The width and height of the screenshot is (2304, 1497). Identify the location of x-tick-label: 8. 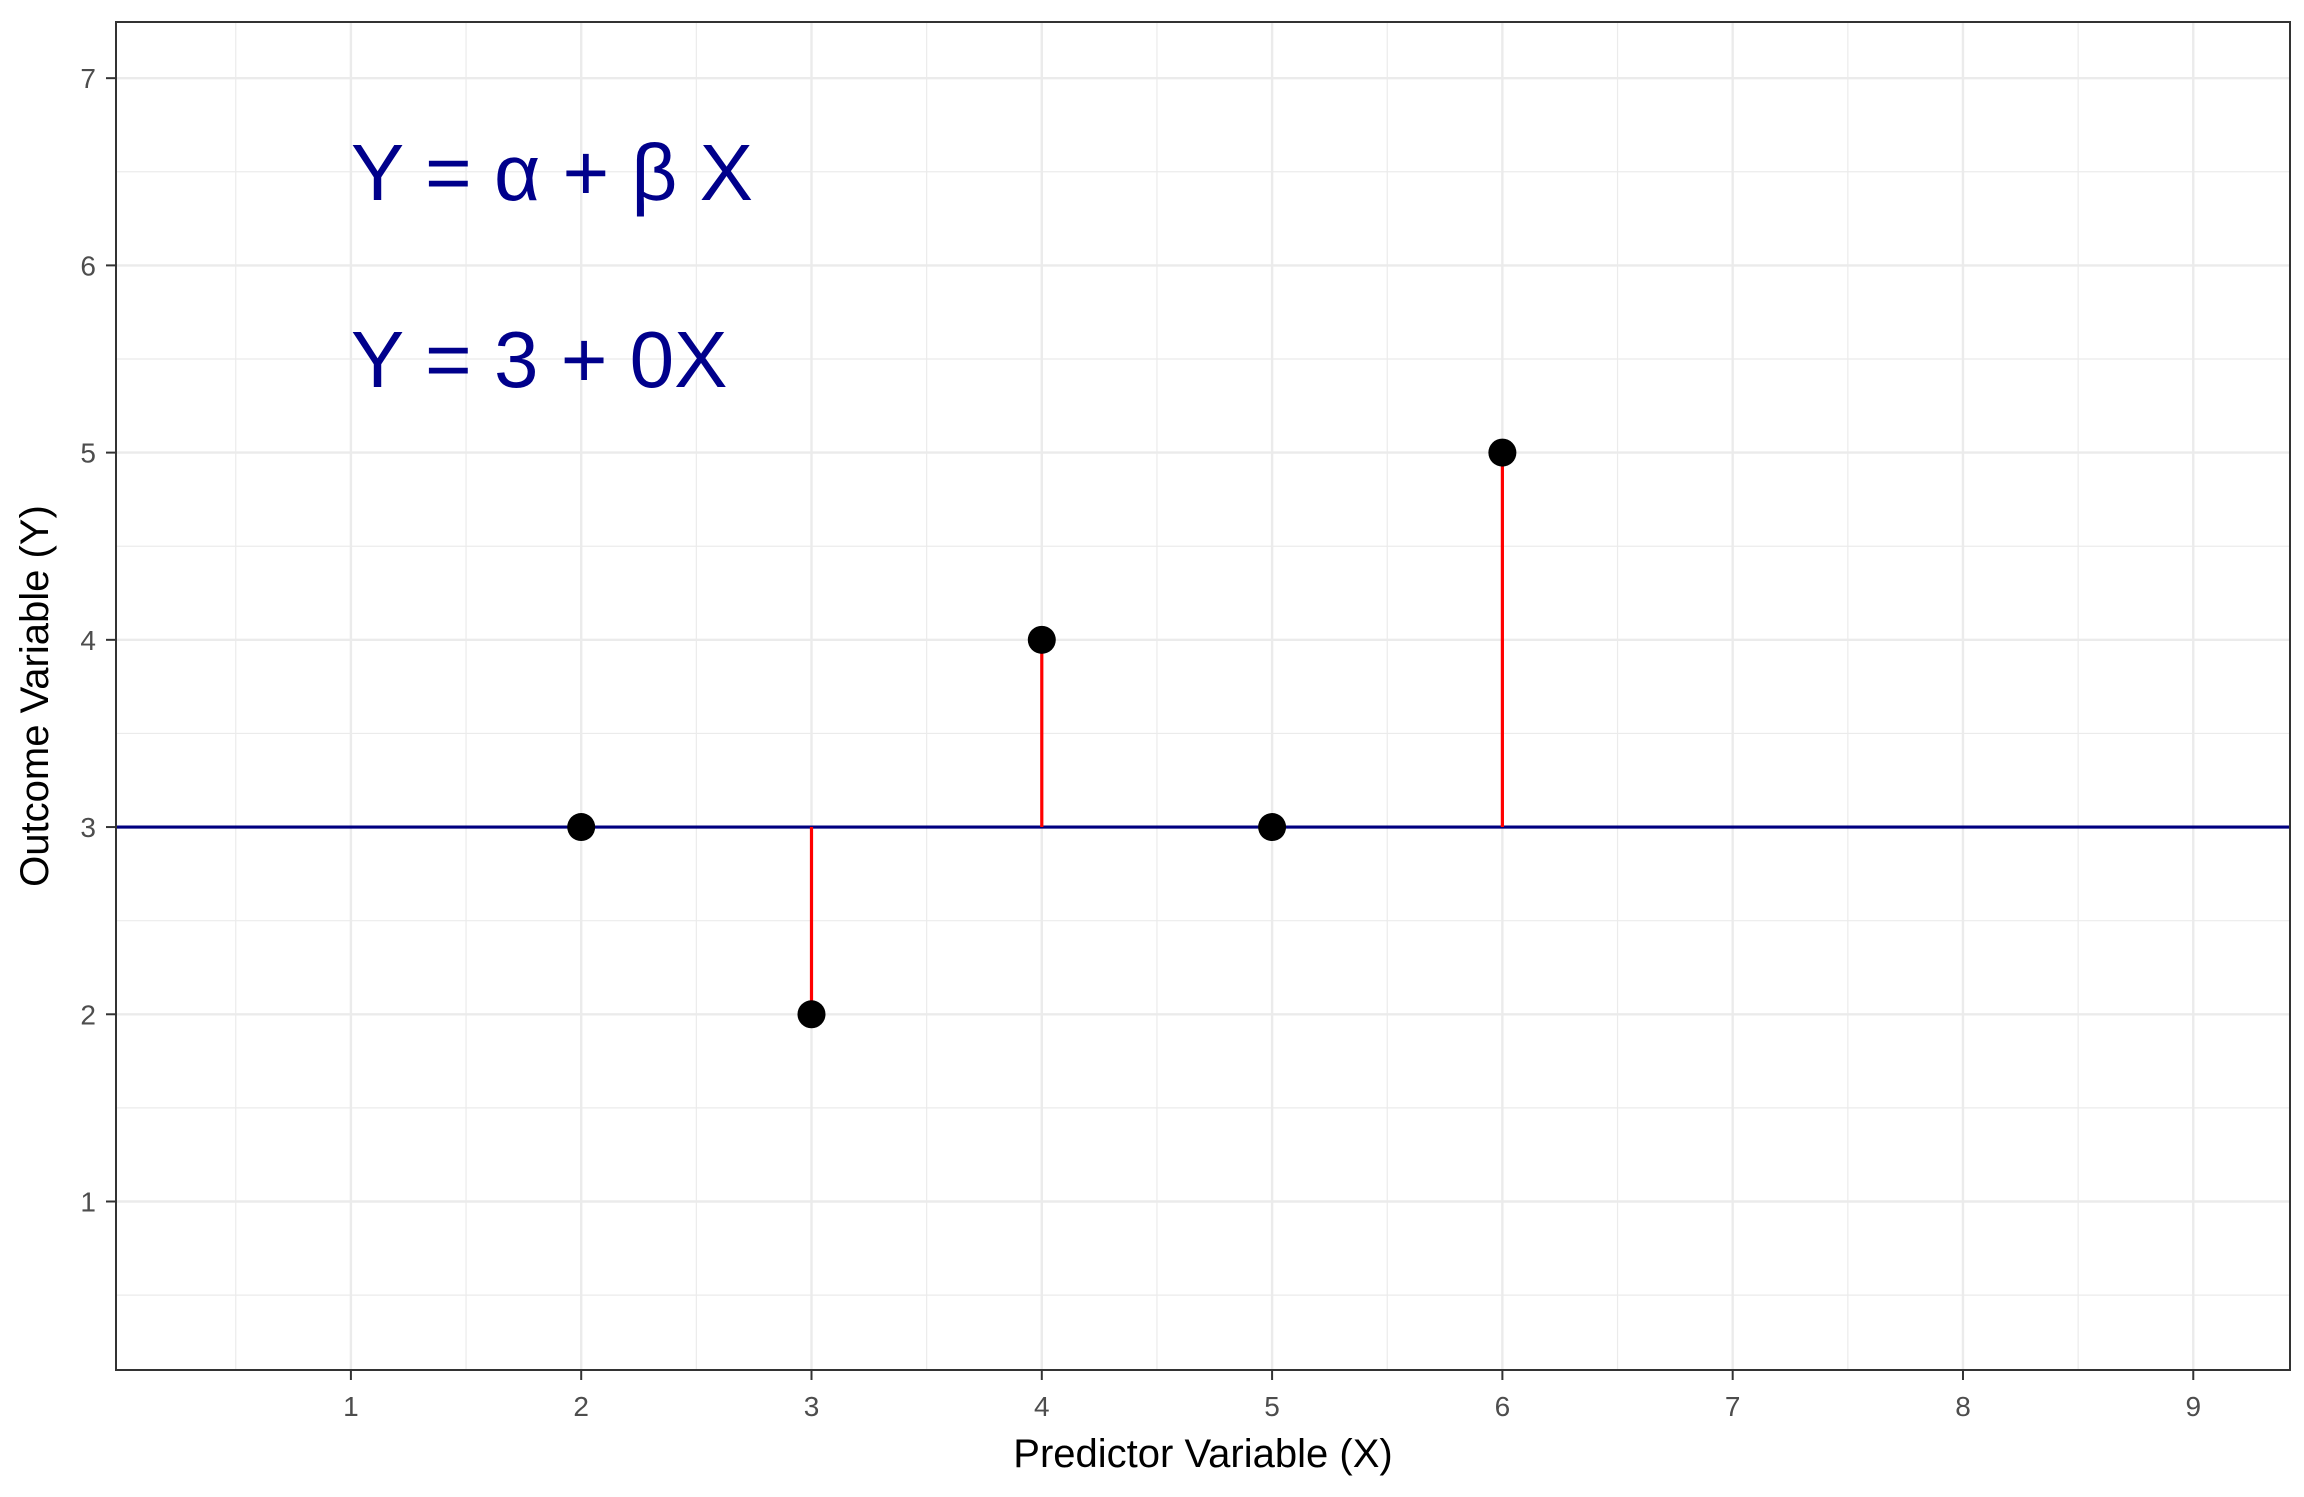
(1963, 1406).